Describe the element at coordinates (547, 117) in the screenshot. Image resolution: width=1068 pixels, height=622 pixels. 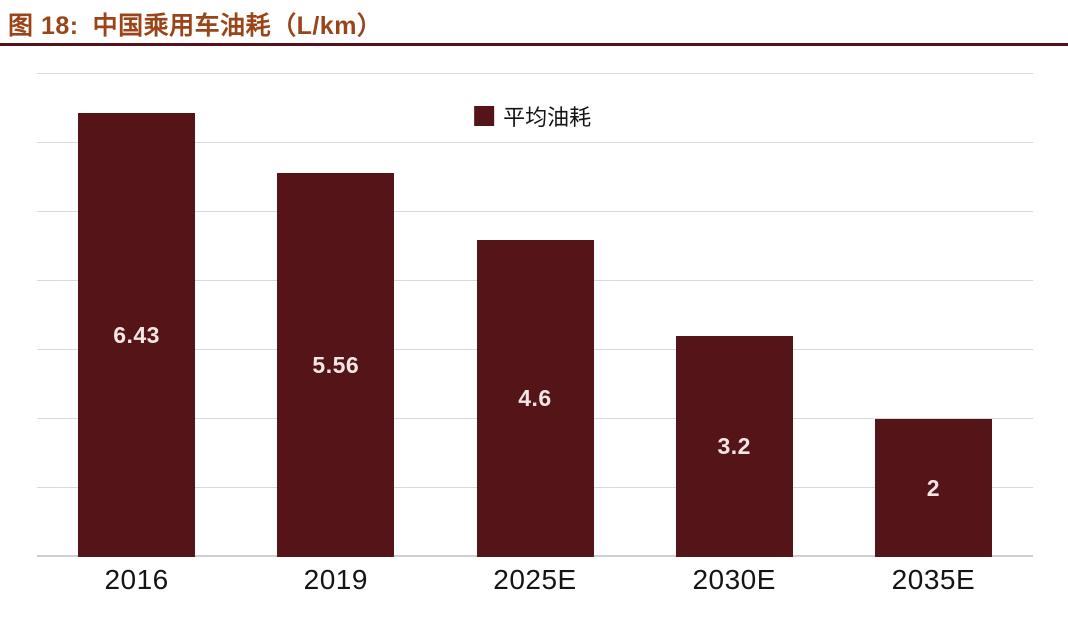
I see `legend-label: 平均油耗` at that location.